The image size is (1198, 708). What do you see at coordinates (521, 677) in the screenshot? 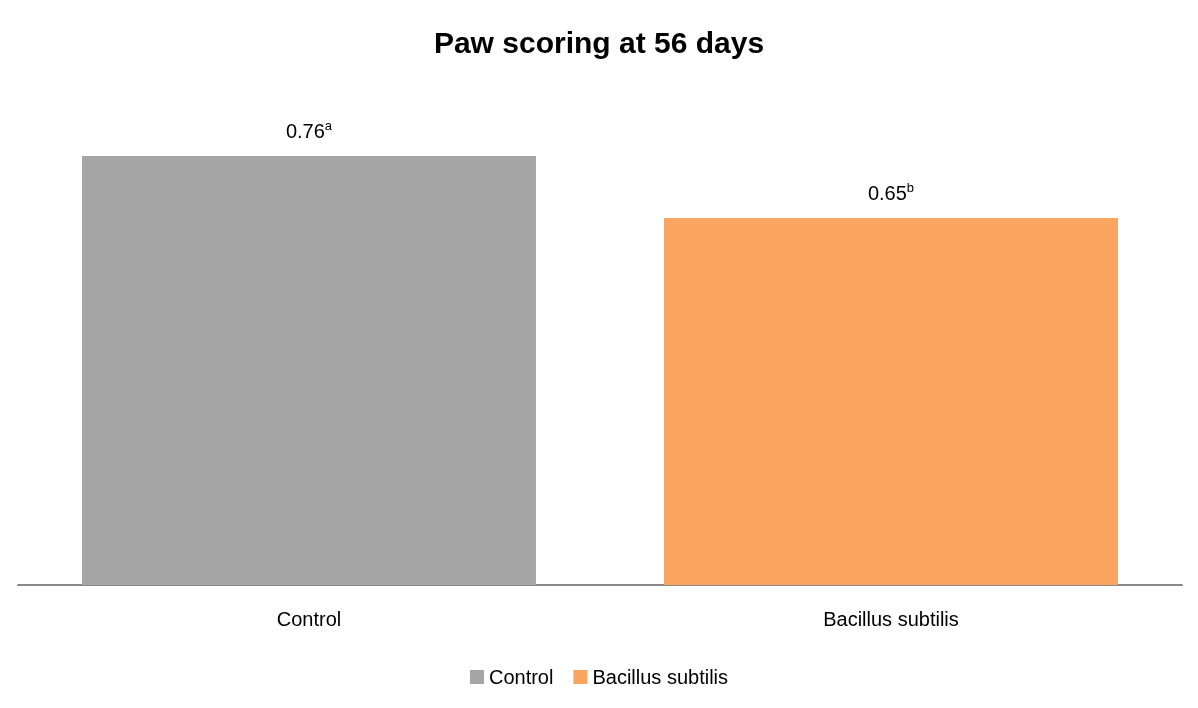
I see `legend-label: Control` at bounding box center [521, 677].